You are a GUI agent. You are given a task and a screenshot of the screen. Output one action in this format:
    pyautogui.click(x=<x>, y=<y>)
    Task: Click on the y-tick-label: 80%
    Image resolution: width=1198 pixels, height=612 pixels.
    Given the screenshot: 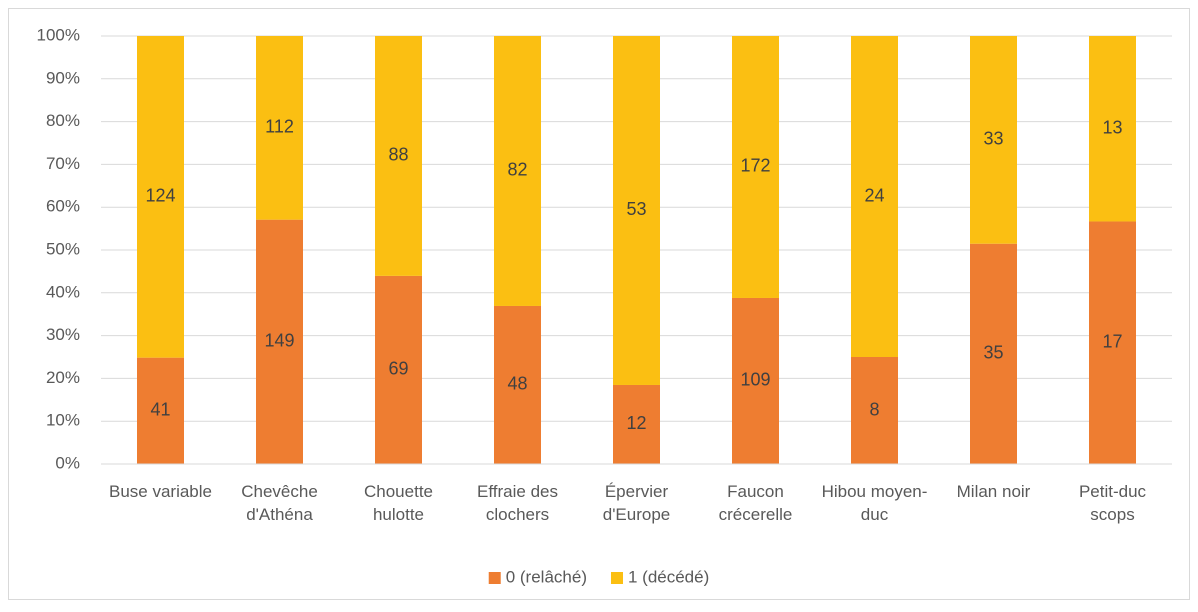 What is the action you would take?
    pyautogui.click(x=63, y=120)
    